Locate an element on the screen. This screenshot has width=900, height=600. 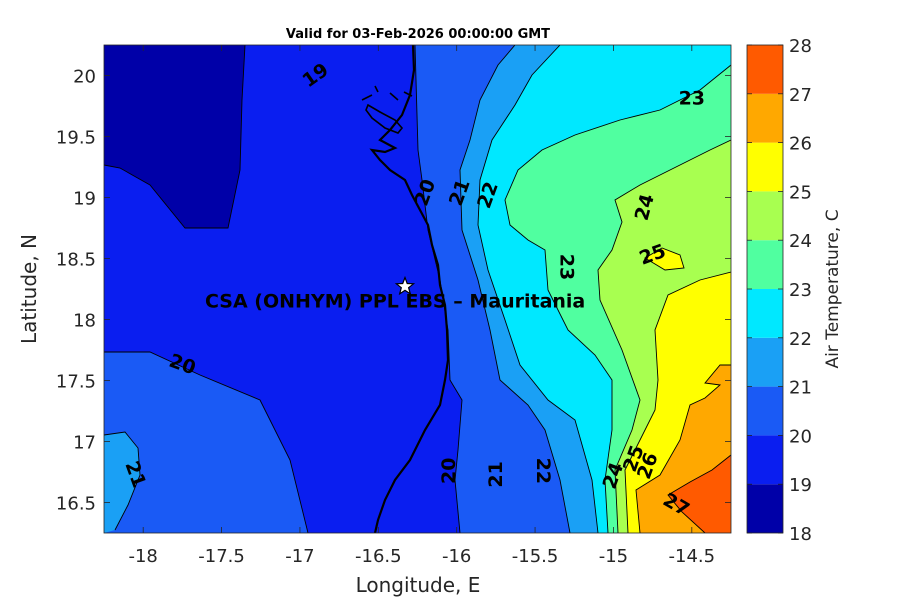
y-tick-label: 17 is located at coordinates (84, 443).